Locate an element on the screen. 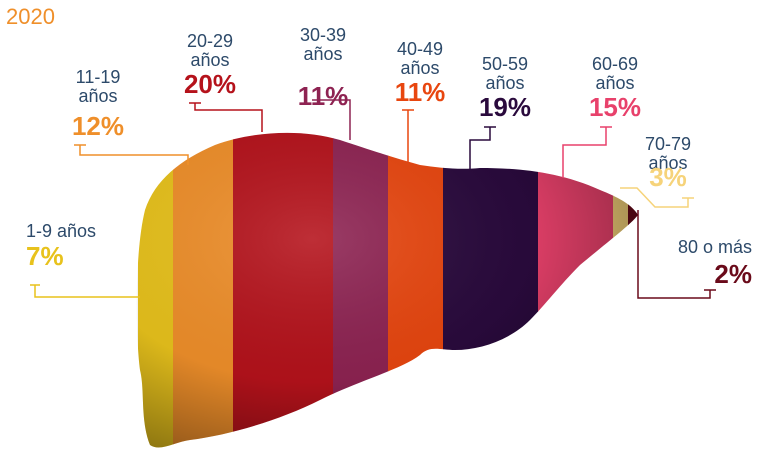 The width and height of the screenshot is (758, 450). value-label: 15% is located at coordinates (615, 107).